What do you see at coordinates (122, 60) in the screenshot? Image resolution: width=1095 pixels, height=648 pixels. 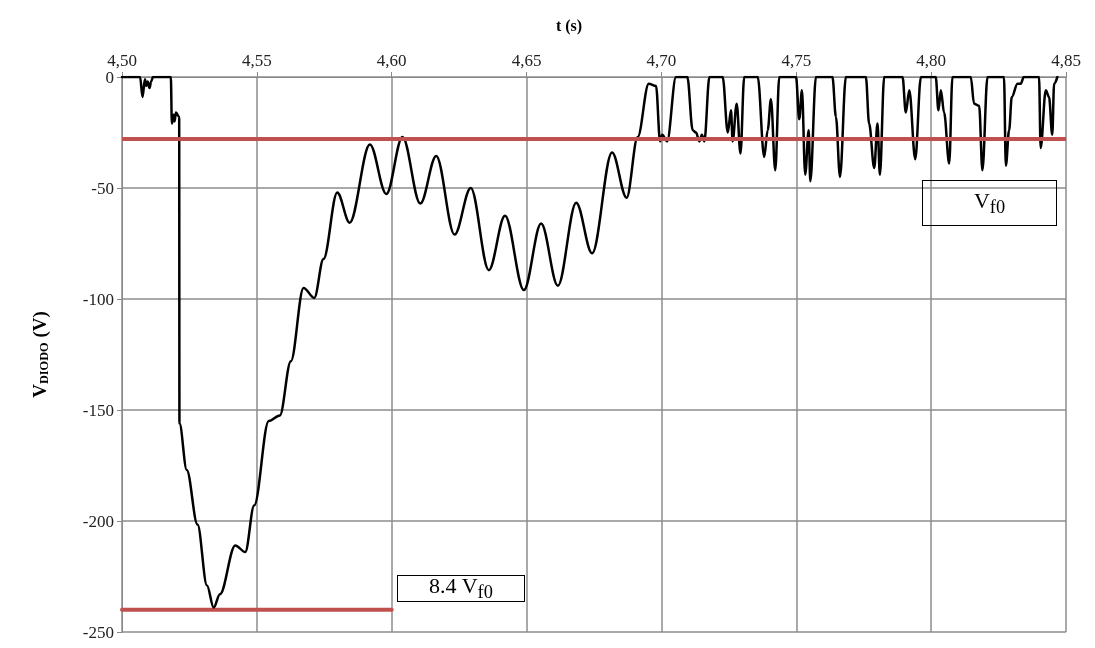 I see `x-tick-label: 4,50` at bounding box center [122, 60].